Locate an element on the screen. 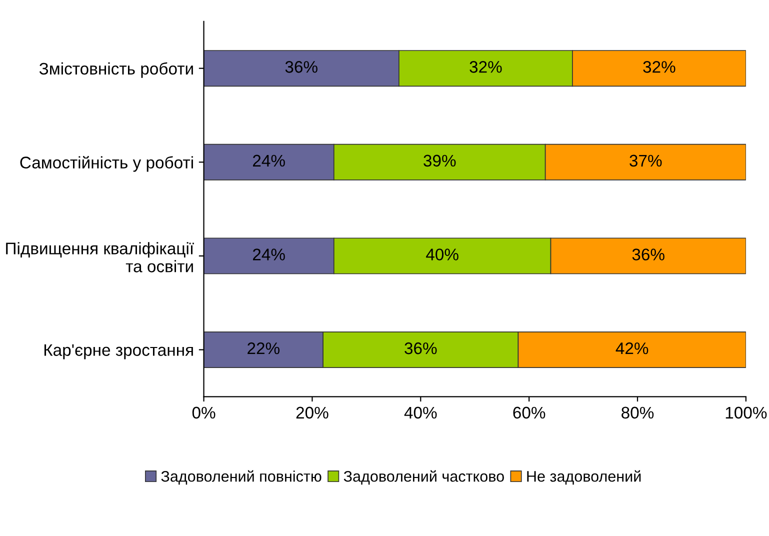  data-label: 42% is located at coordinates (632, 348).